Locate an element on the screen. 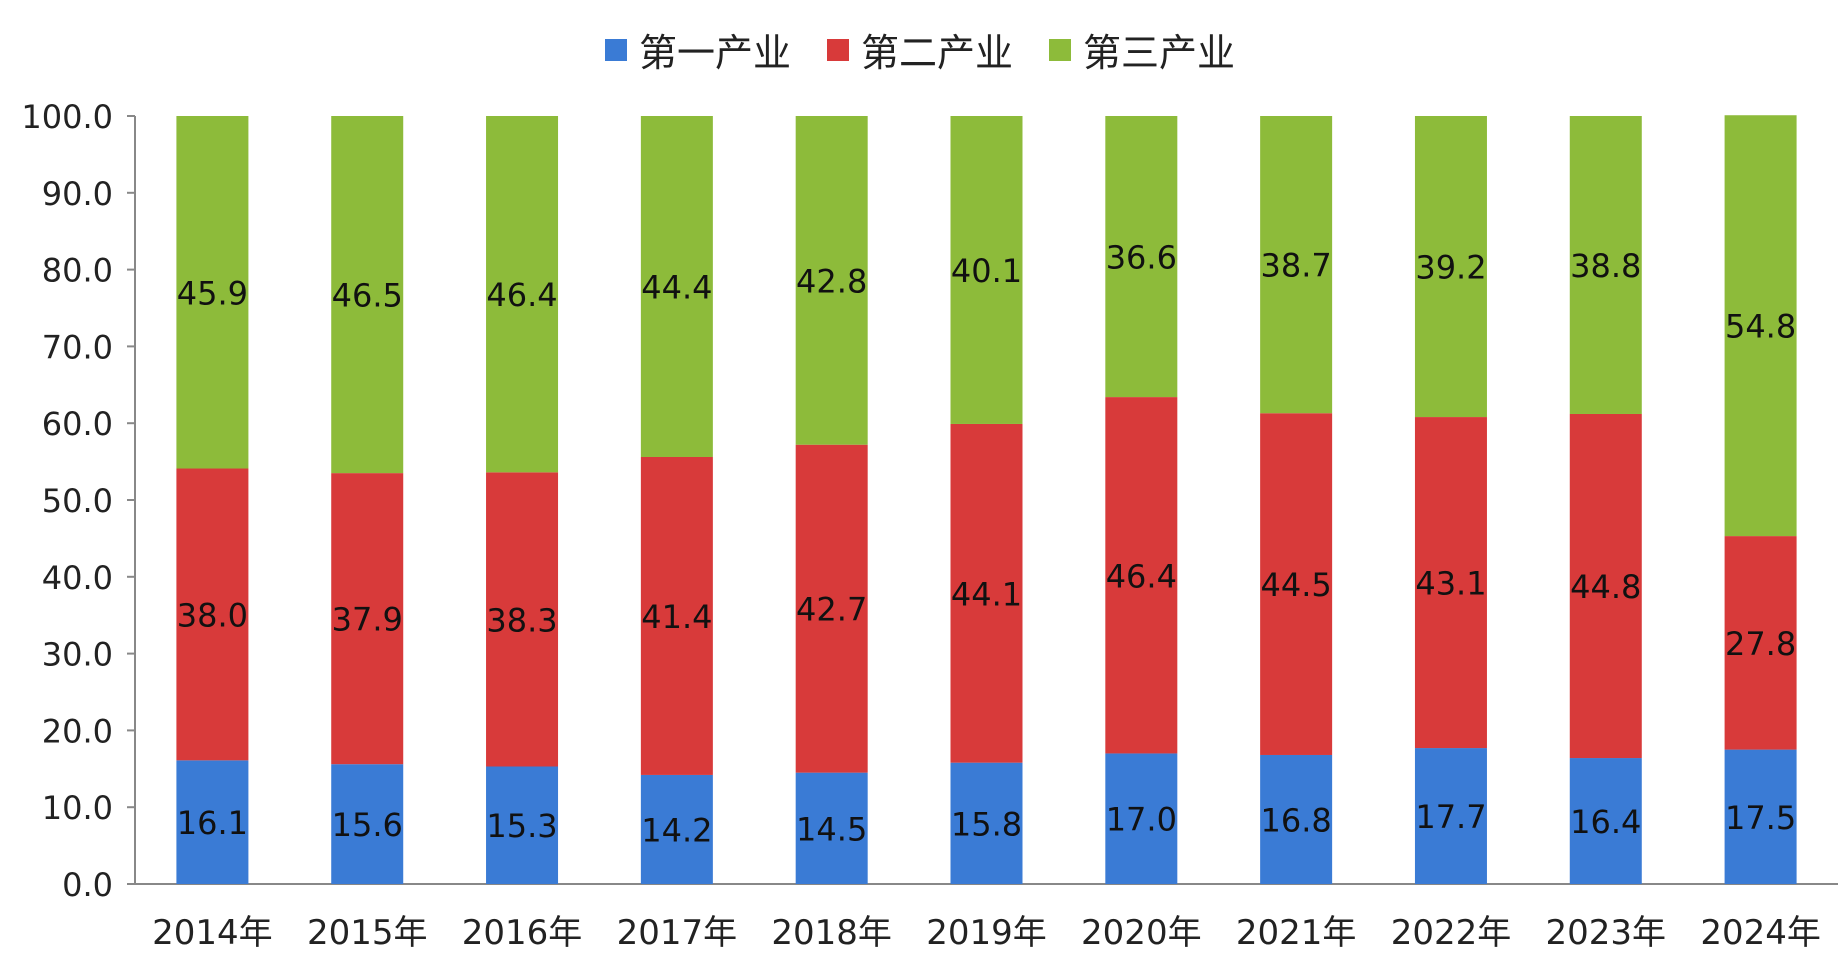 Image resolution: width=1840 pixels, height=966 pixels. y-tick-label: 90.0 is located at coordinates (77, 194).